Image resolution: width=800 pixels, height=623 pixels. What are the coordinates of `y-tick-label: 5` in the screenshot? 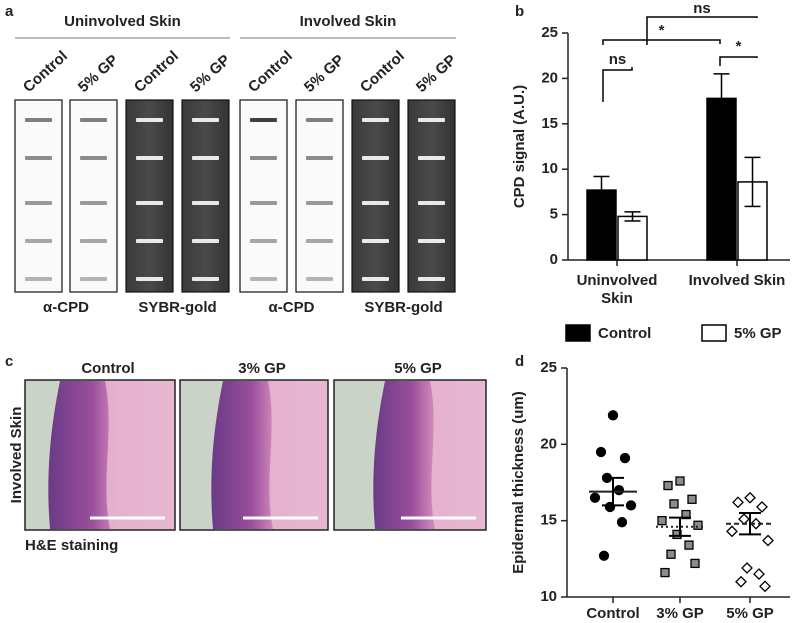 It's located at (554, 214).